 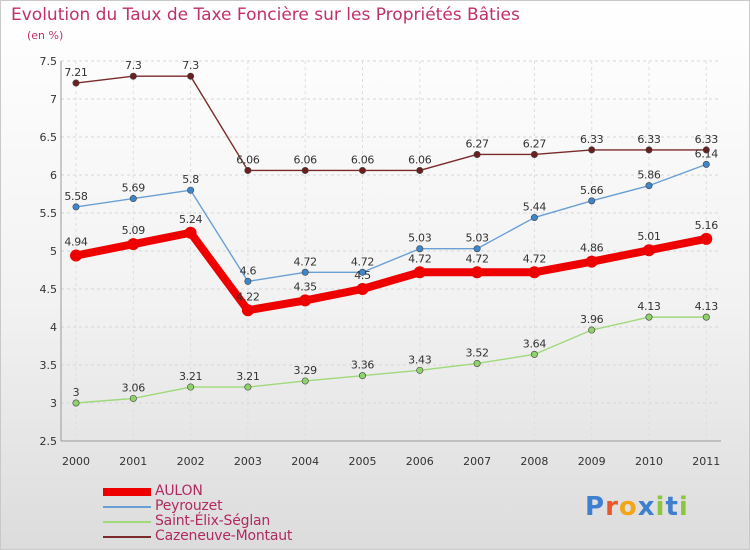 I want to click on x-tick-label: 2009, so click(x=592, y=461).